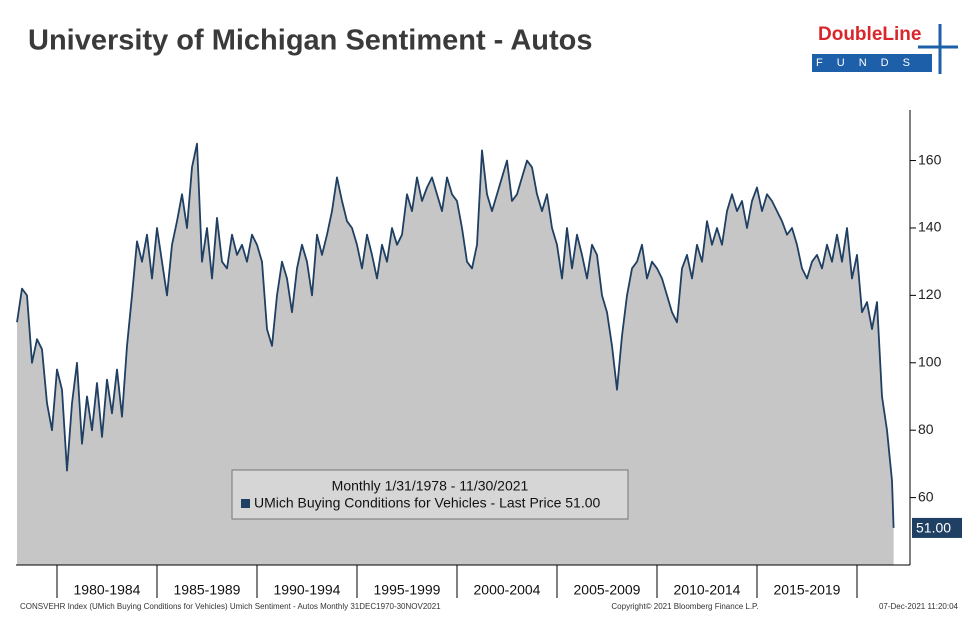 This screenshot has height=632, width=978. Describe the element at coordinates (407, 590) in the screenshot. I see `x-tick-label: 1995-1999` at that location.